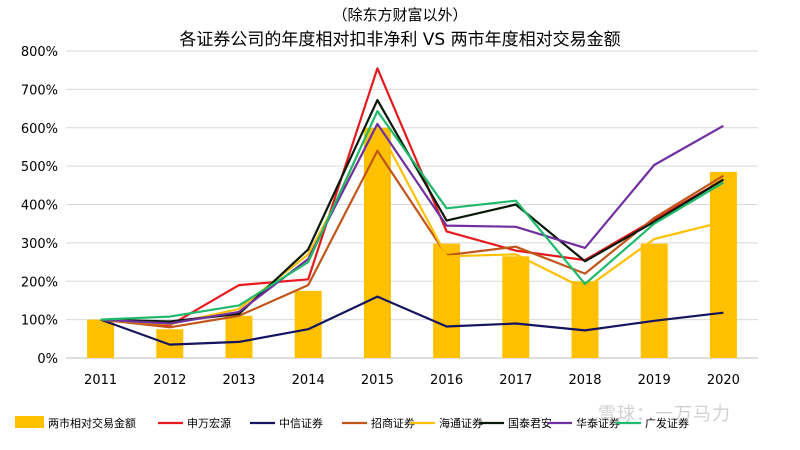  I want to click on x-tick-label: 2018, so click(584, 380).